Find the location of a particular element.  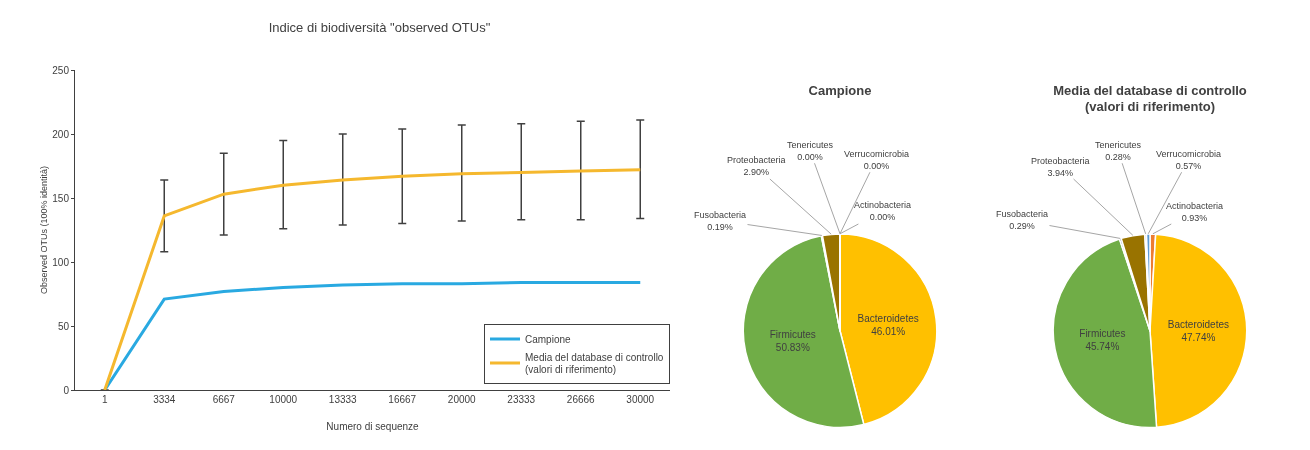

chart-title: Indice di biodiversità "observed OTUs" is located at coordinates (379, 27).